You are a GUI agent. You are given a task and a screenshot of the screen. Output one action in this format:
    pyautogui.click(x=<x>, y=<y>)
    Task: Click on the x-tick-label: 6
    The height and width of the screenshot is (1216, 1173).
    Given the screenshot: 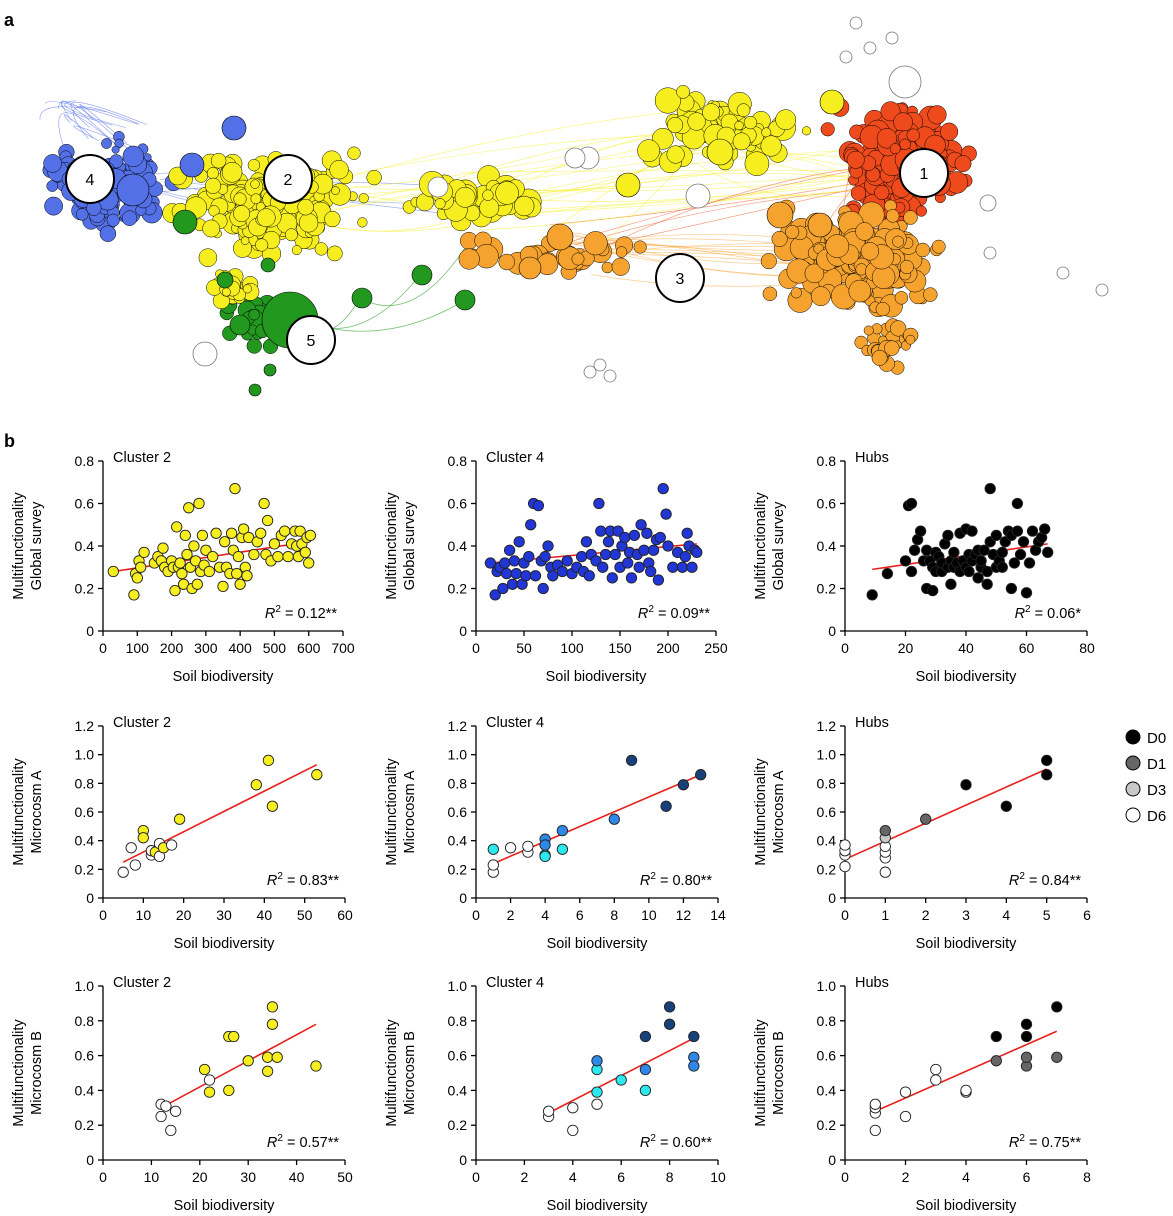 What is the action you would take?
    pyautogui.click(x=1027, y=1177)
    